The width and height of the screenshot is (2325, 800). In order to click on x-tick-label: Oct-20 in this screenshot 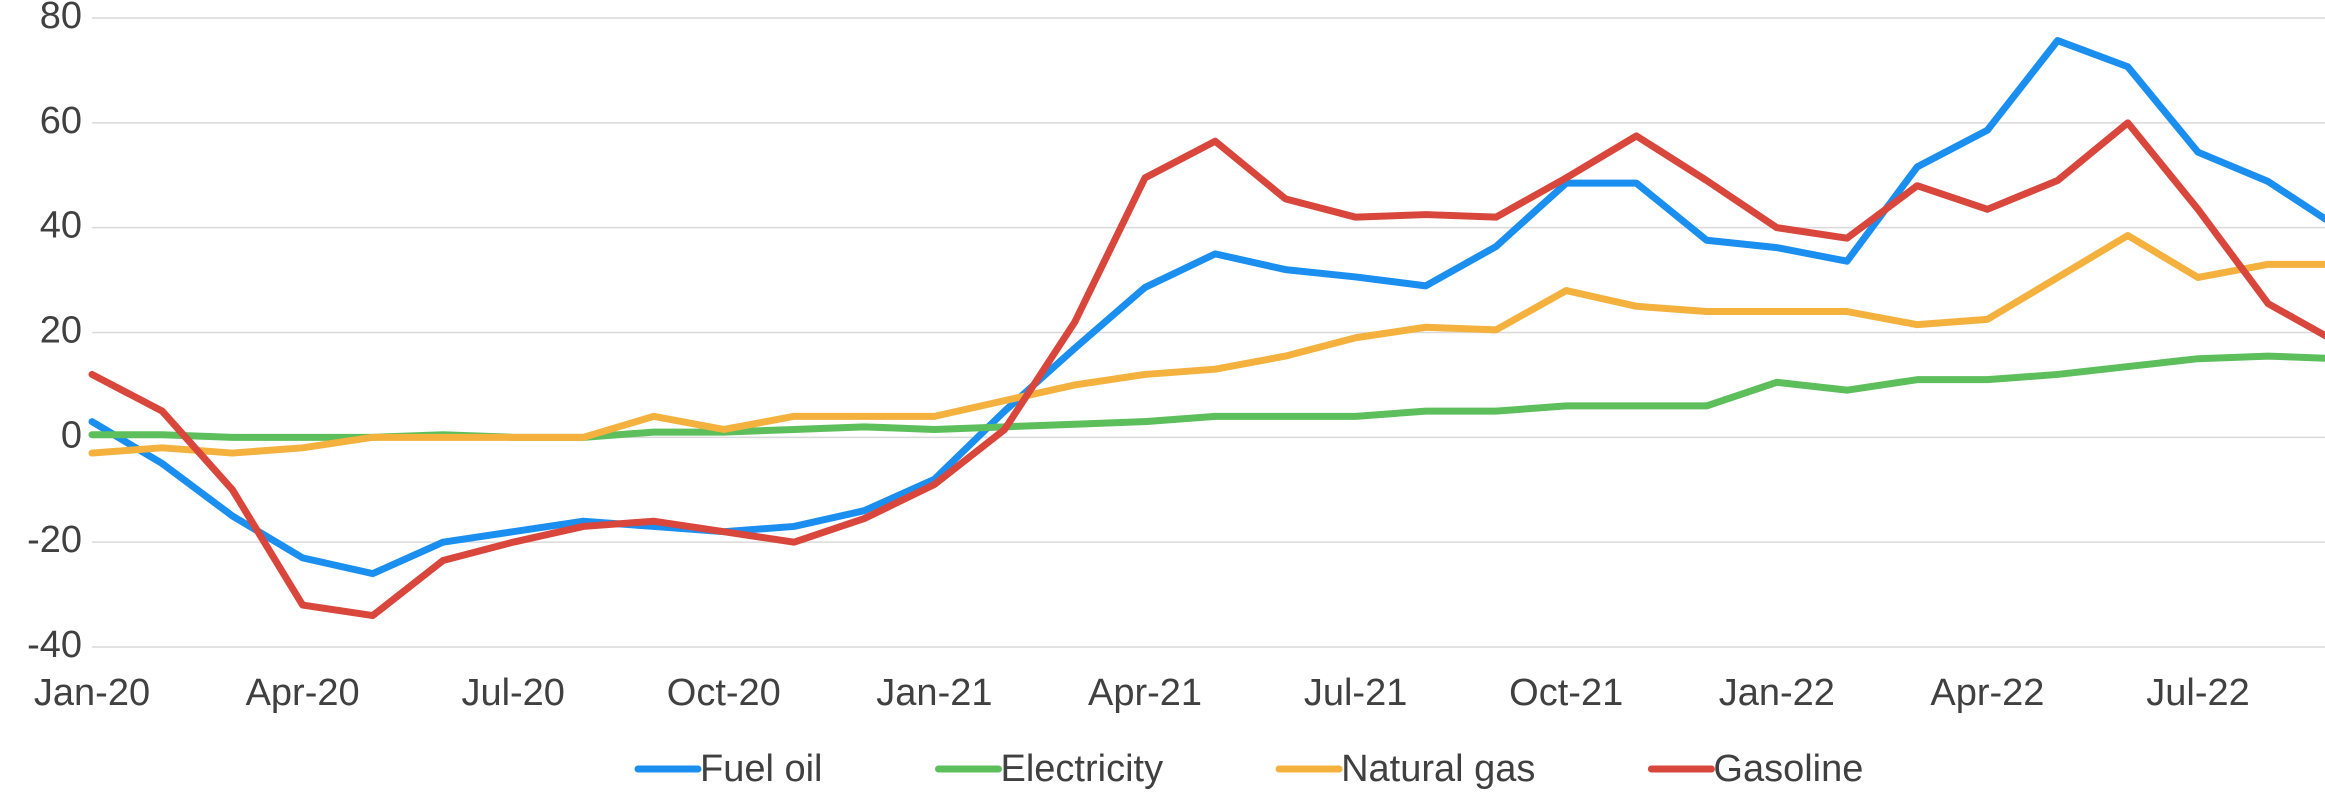, I will do `click(724, 693)`.